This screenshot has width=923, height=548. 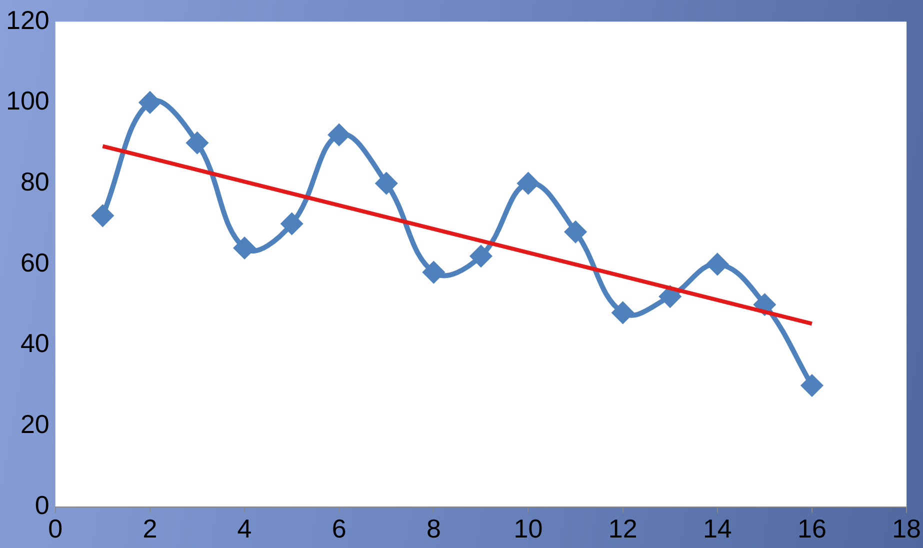 What do you see at coordinates (35, 262) in the screenshot?
I see `y-tick-label: 60` at bounding box center [35, 262].